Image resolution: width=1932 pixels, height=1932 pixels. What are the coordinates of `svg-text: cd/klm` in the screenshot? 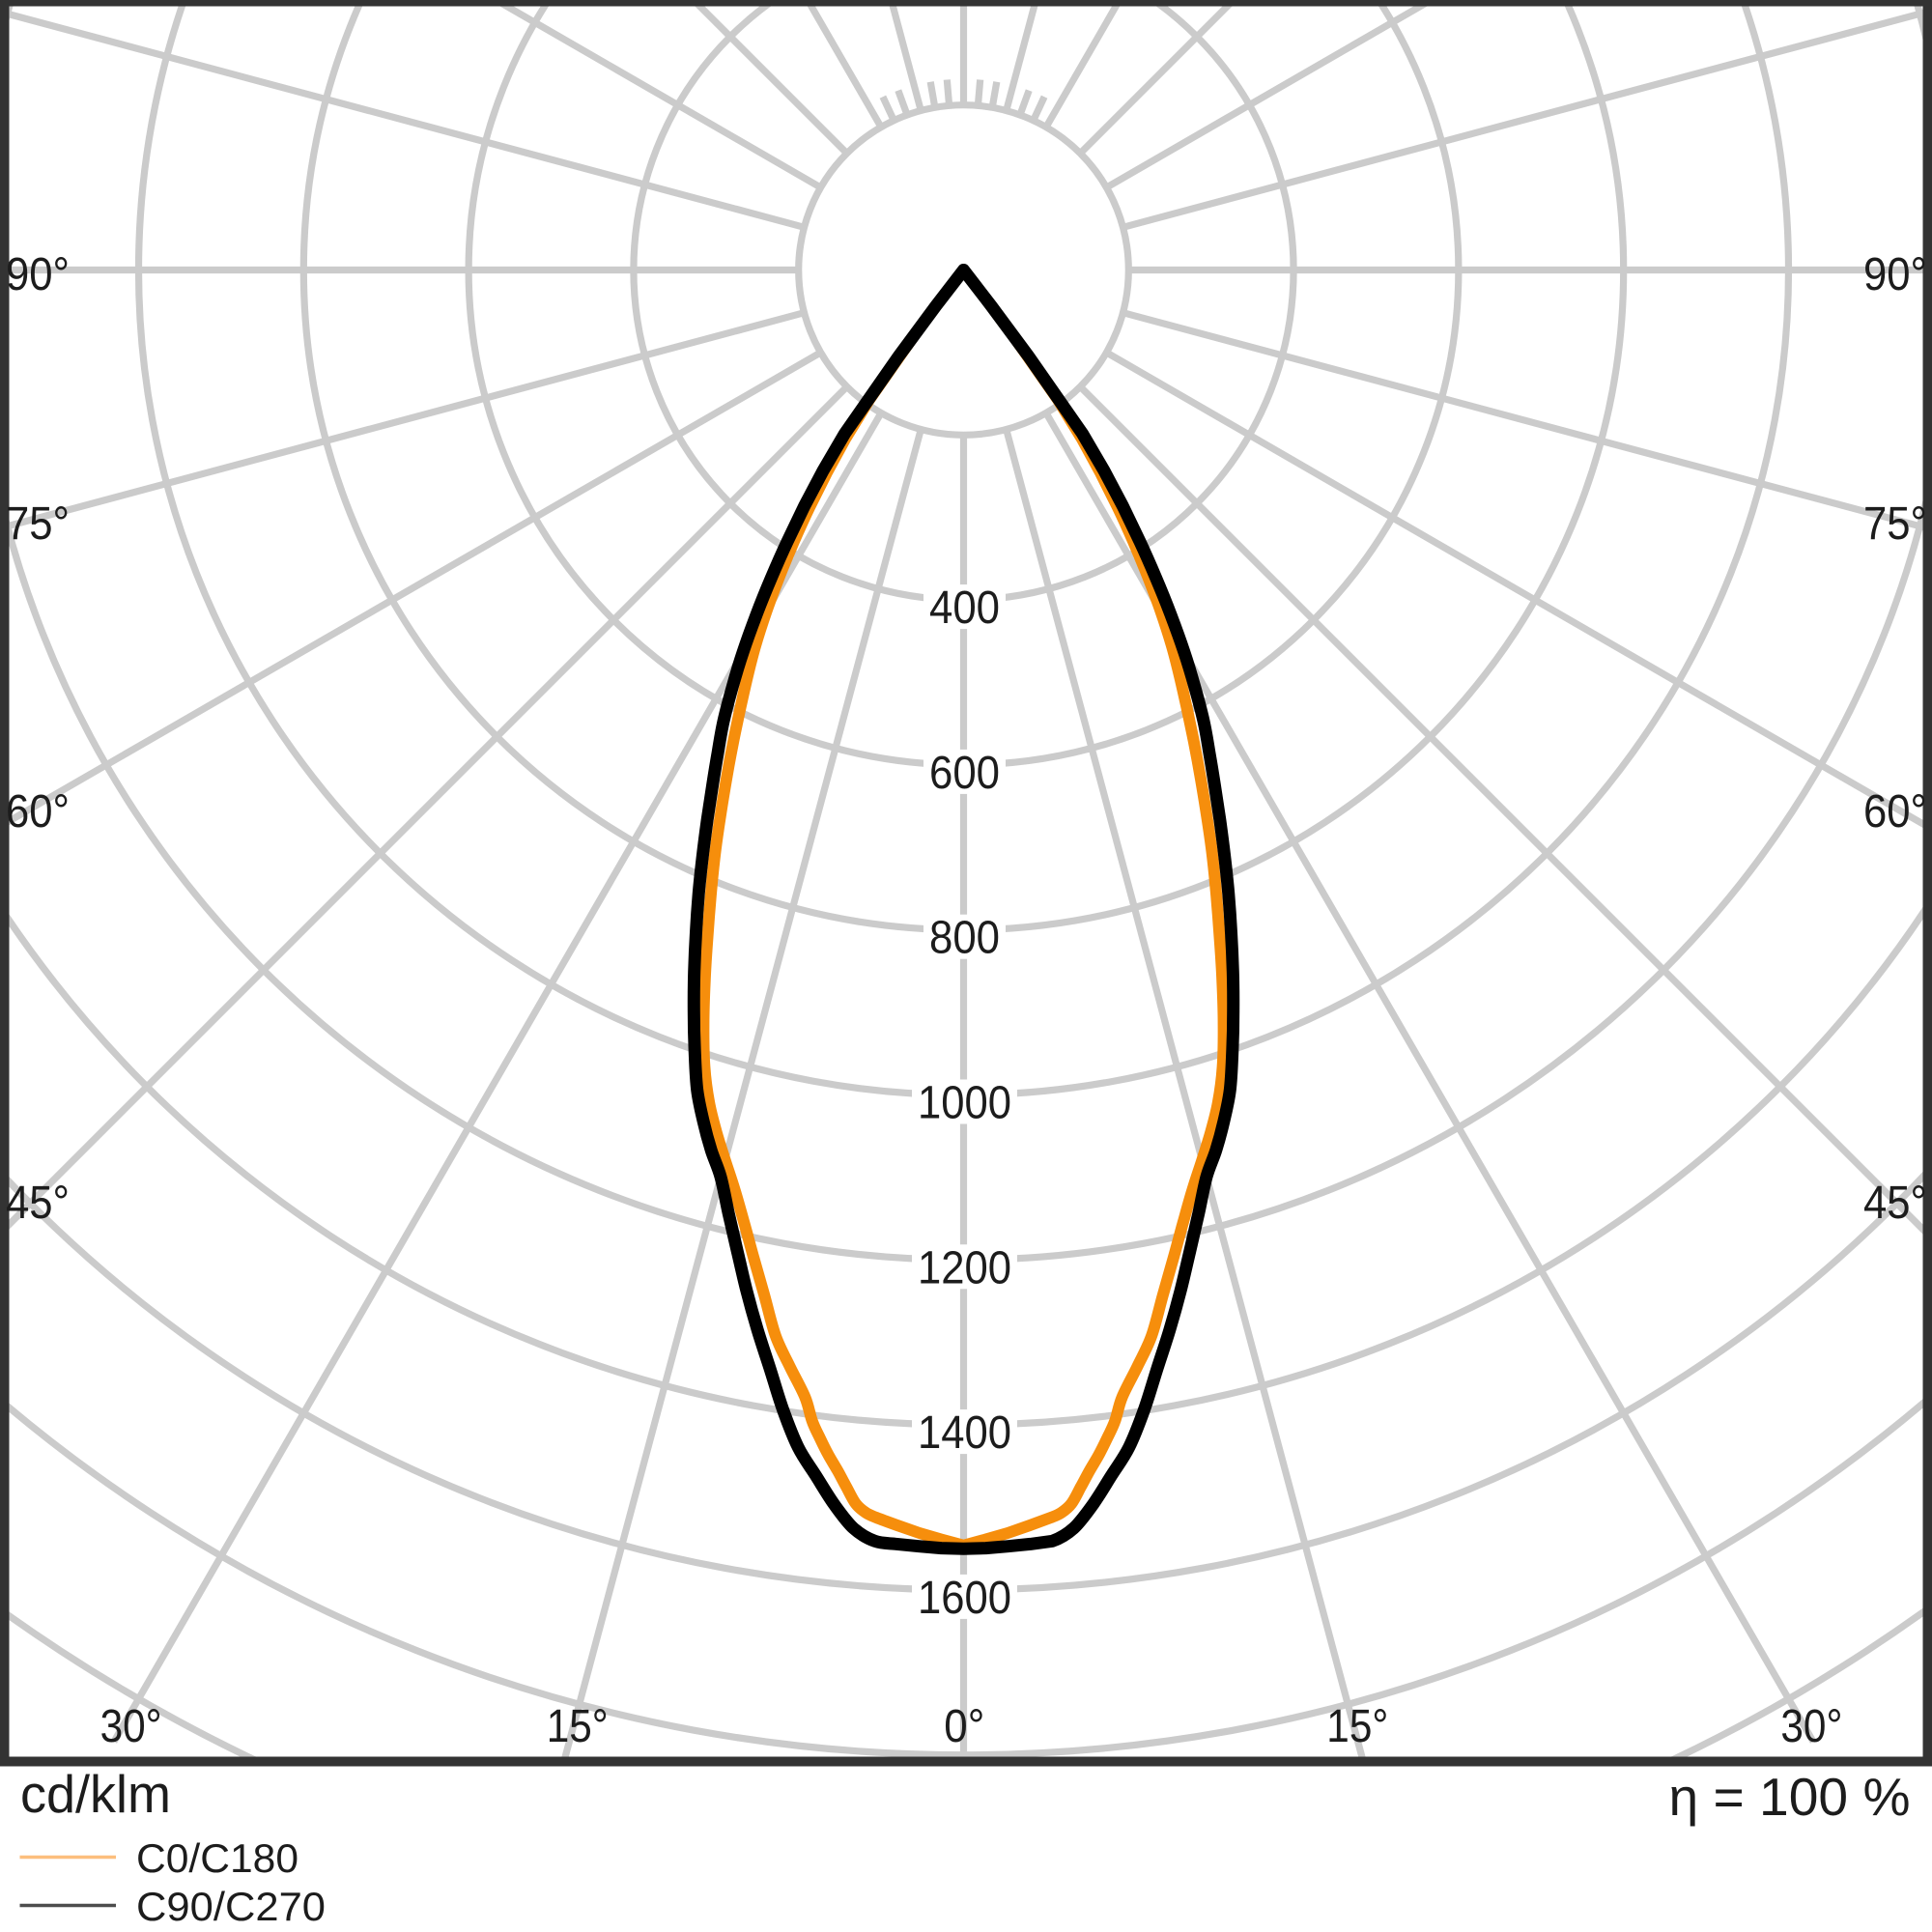 It's located at (95, 1794).